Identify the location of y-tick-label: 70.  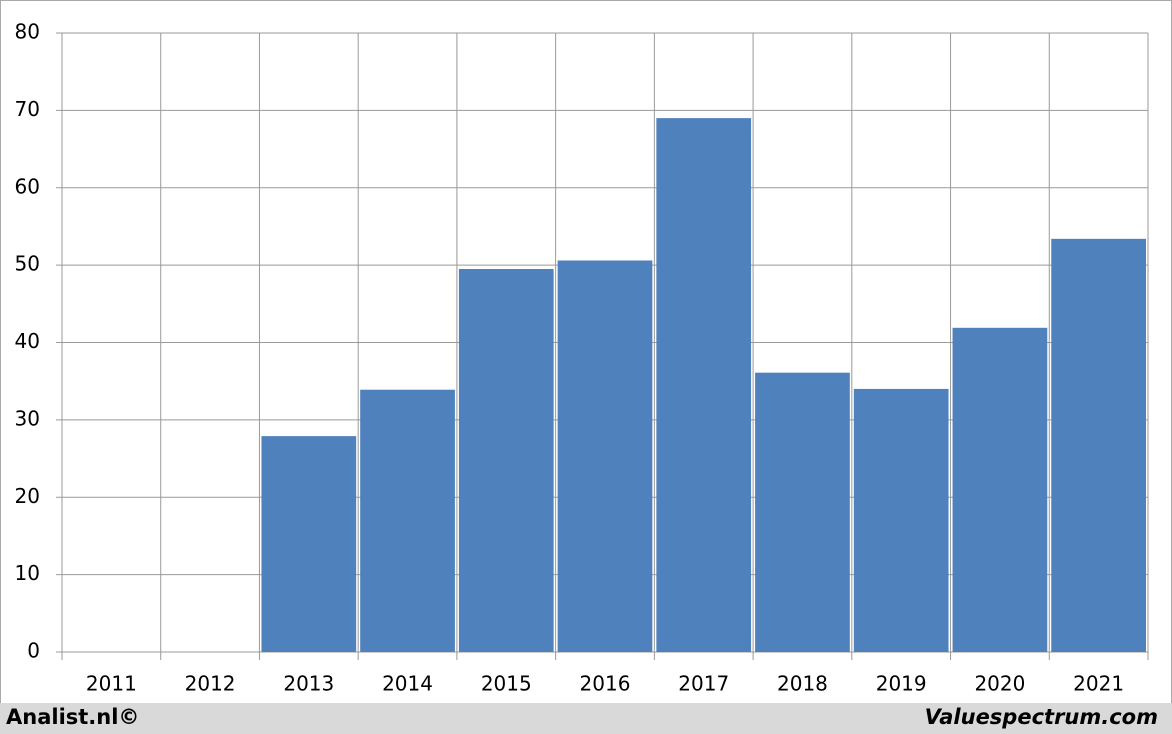
(27, 109).